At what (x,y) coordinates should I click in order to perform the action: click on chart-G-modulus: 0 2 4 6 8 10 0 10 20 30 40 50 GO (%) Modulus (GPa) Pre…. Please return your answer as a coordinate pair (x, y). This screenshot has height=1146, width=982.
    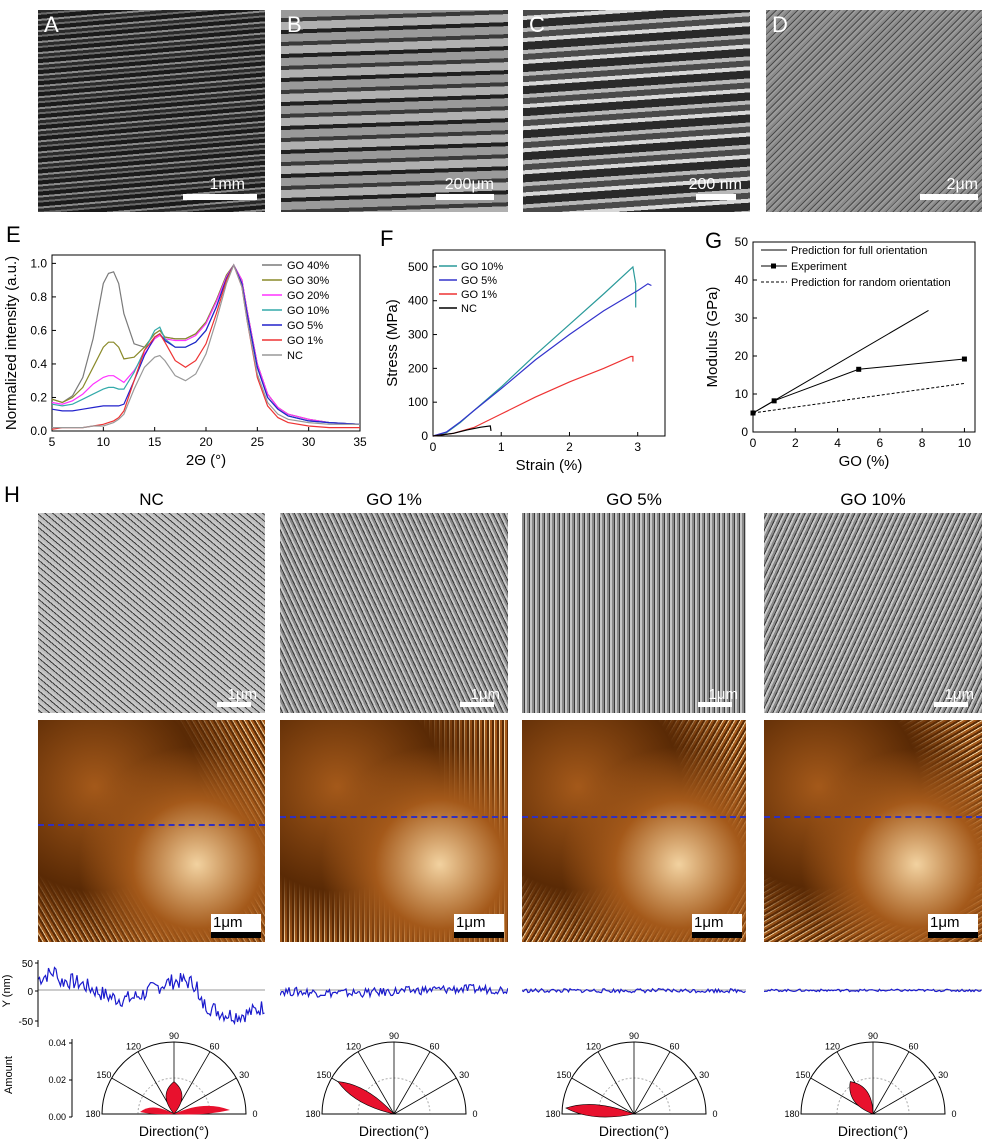
    Looking at the image, I should click on (840, 352).